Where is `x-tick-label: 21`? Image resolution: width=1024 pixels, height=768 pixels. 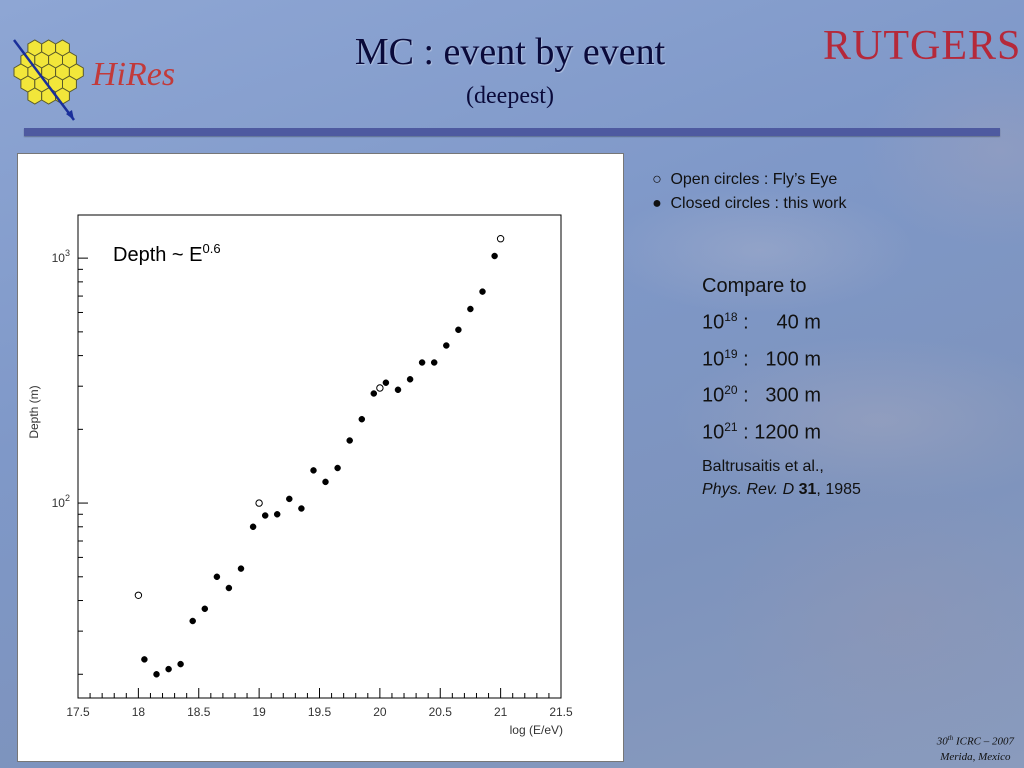 x-tick-label: 21 is located at coordinates (501, 712).